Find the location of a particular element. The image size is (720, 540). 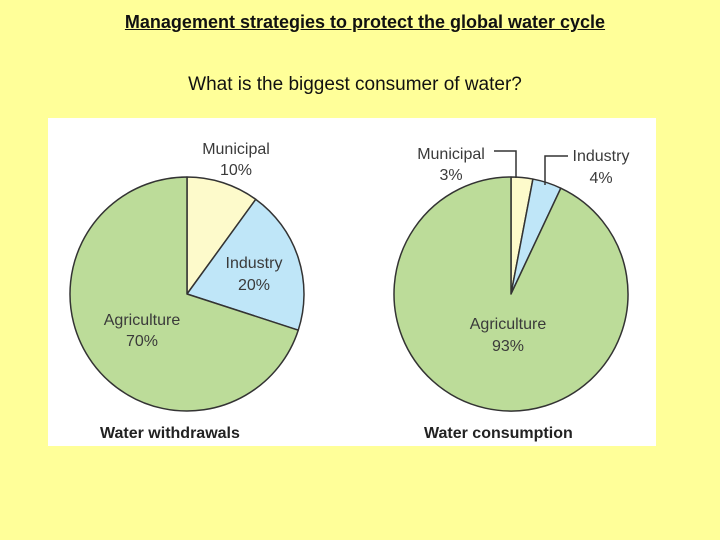

consumption-caption: Water consumption is located at coordinates (498, 433).